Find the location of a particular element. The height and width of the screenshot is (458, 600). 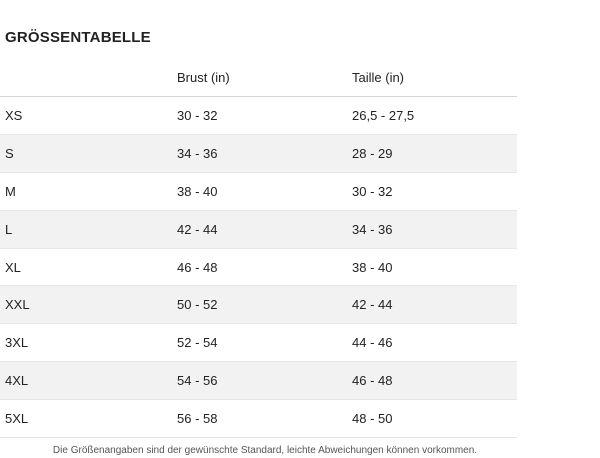

table-row: XXL 50 - 52 42 - 44 is located at coordinates (258, 305).